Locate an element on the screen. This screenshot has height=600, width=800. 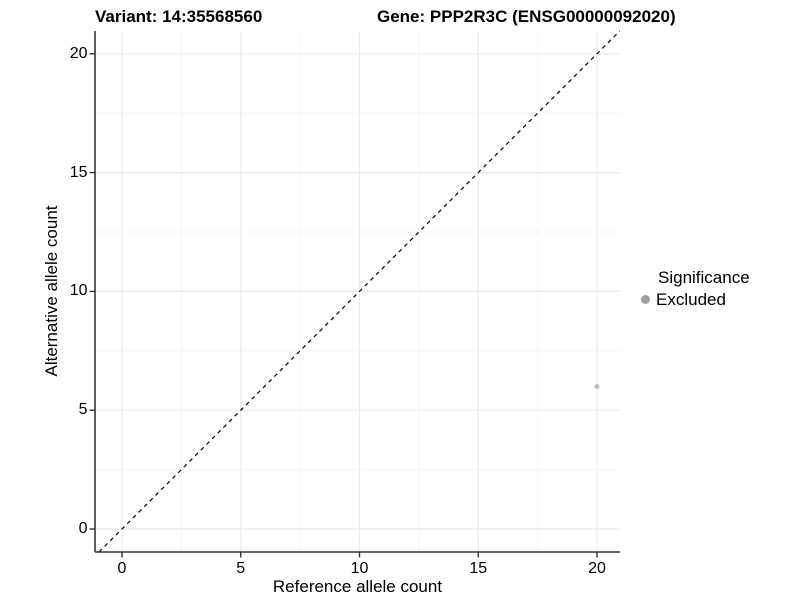
y-axis-tick-label: 5 is located at coordinates (83, 410).